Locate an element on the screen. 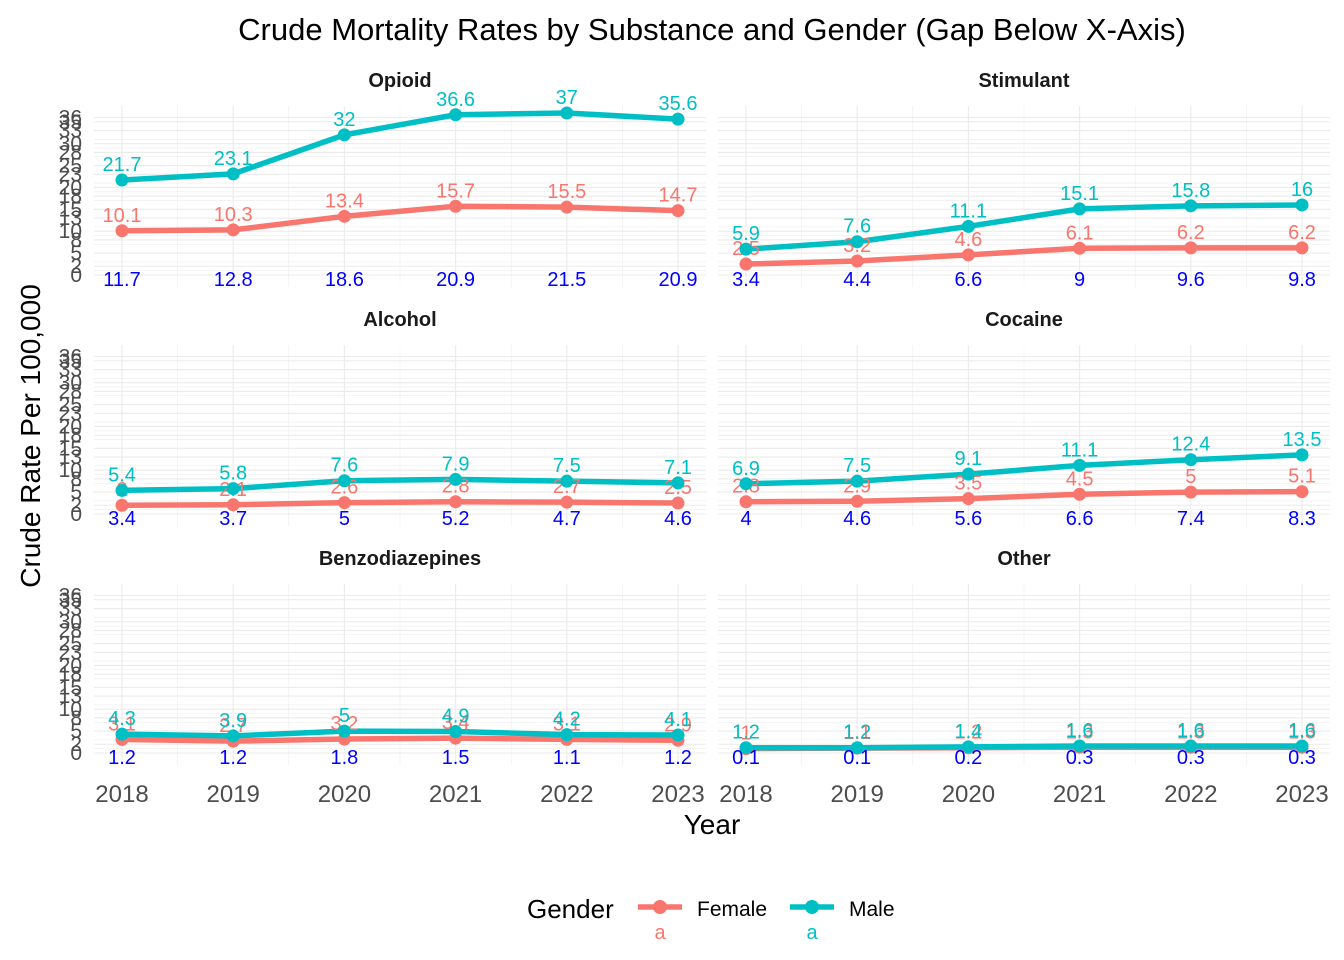  gap-label: 1.2 is located at coordinates (233, 758).